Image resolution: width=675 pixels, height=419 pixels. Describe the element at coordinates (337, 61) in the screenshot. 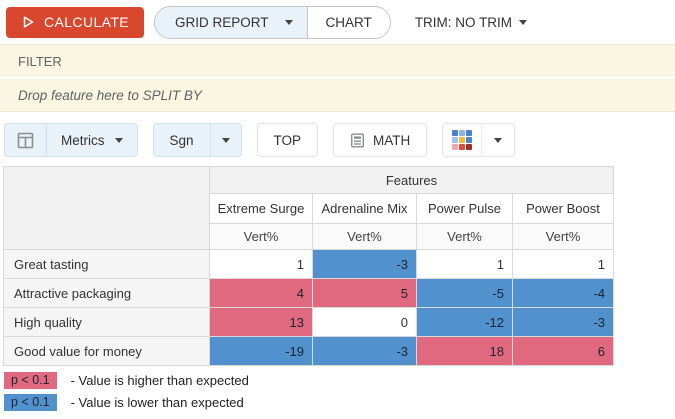

I see `filter-drop-zone: FILTER` at that location.